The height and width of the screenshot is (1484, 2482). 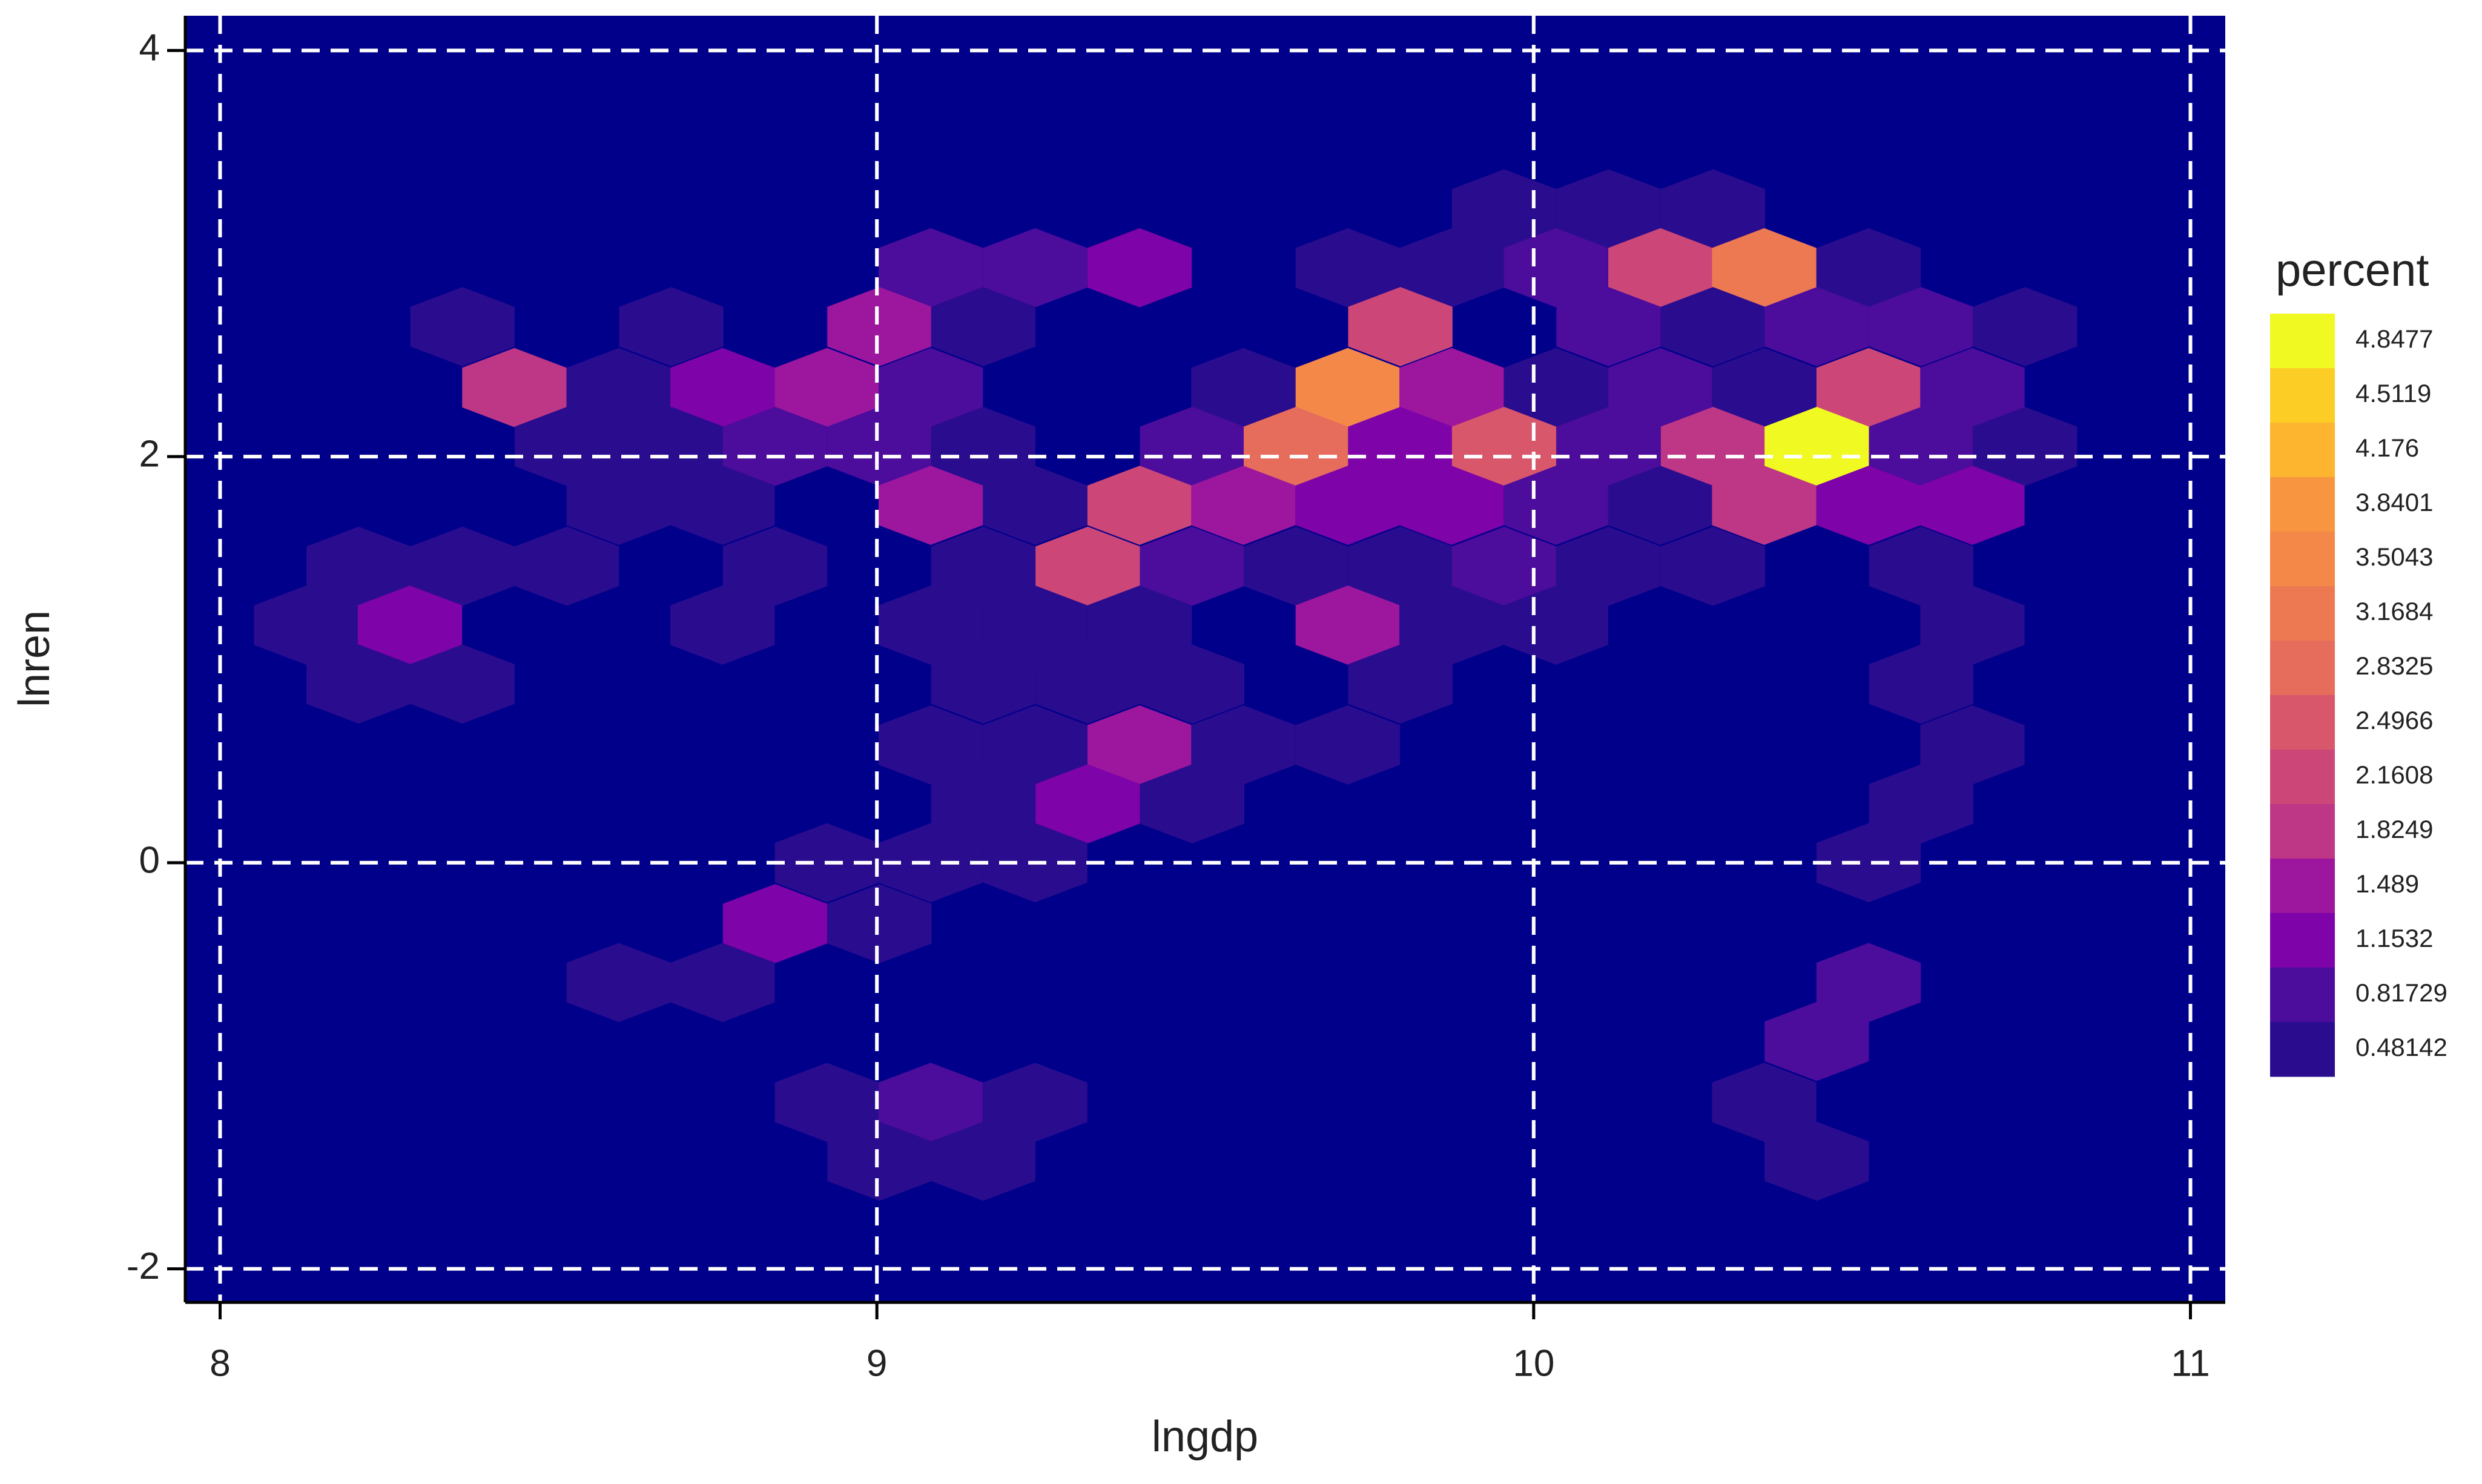 I want to click on legend-label: 1.1532, so click(x=2394, y=938).